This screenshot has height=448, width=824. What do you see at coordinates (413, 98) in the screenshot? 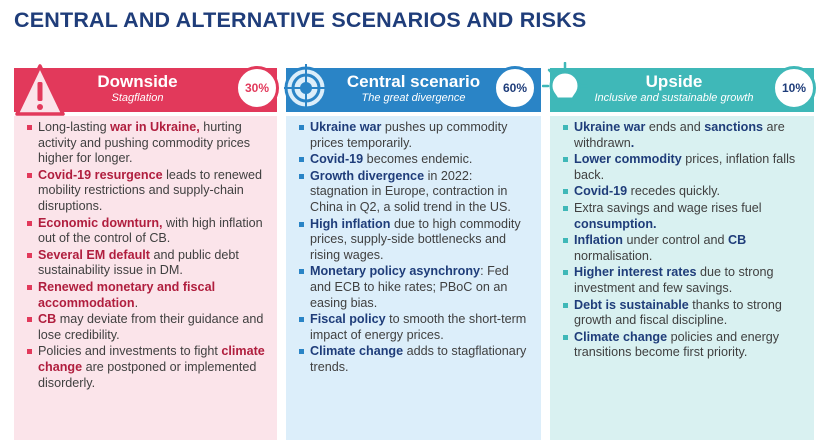
I see `central-subtitle: The great divergence` at bounding box center [413, 98].